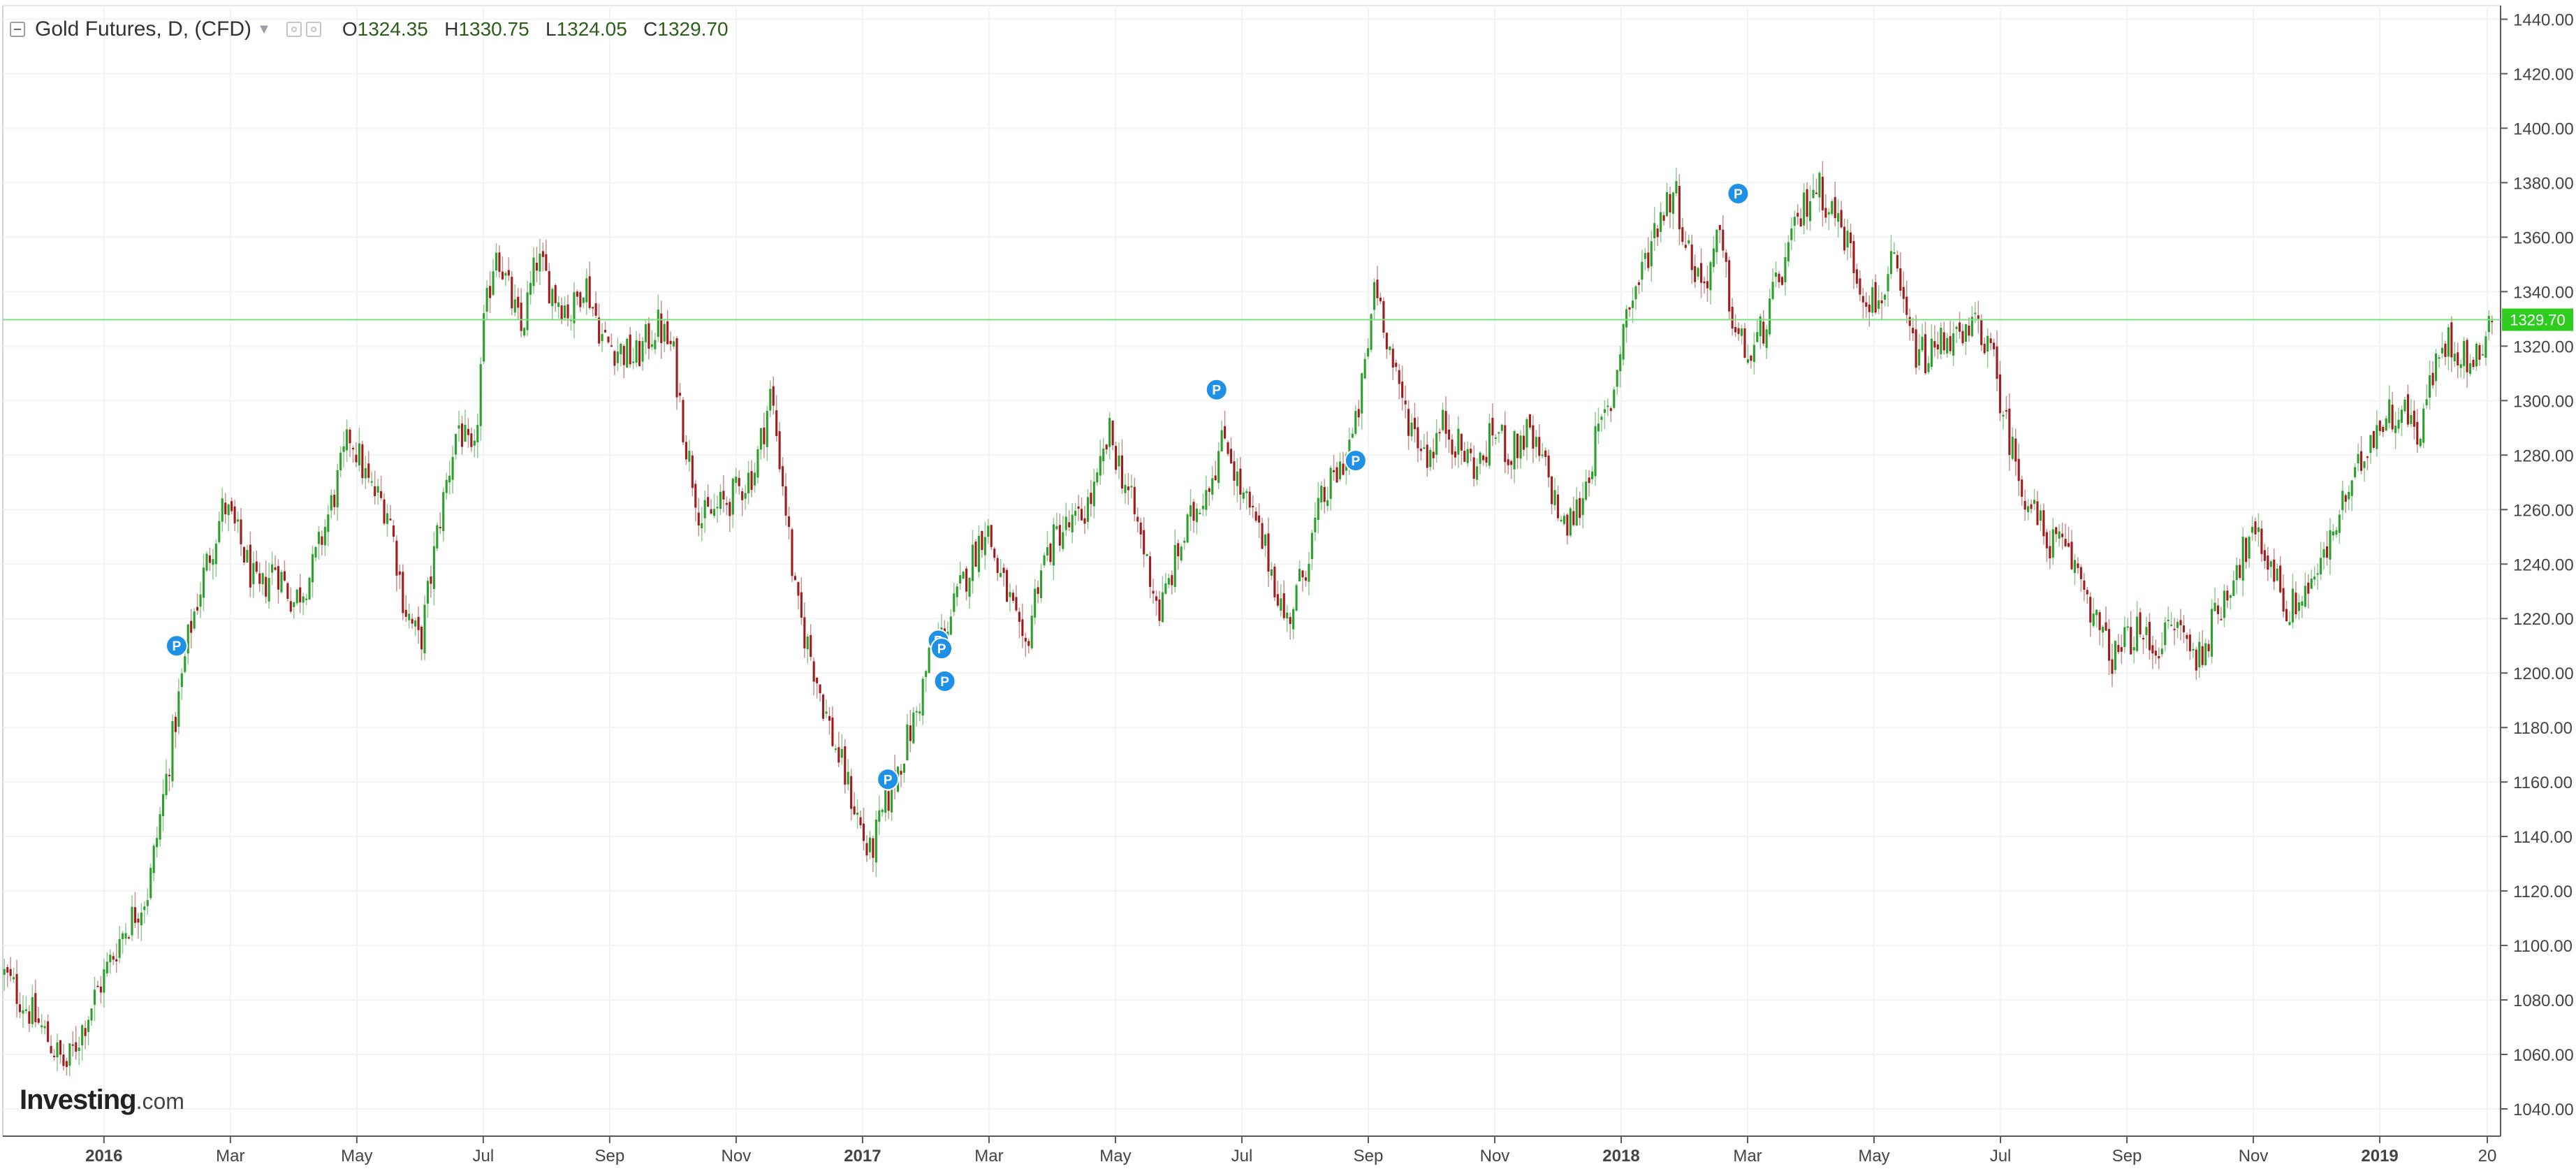  I want to click on collapse-legend-icon, so click(17, 29).